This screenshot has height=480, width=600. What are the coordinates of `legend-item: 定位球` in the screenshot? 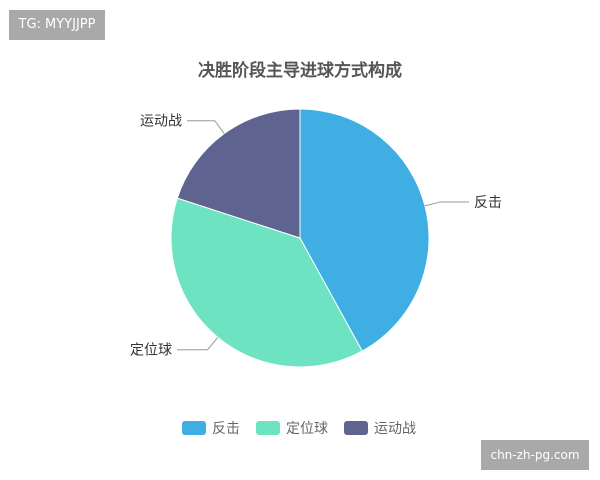 It's located at (307, 429).